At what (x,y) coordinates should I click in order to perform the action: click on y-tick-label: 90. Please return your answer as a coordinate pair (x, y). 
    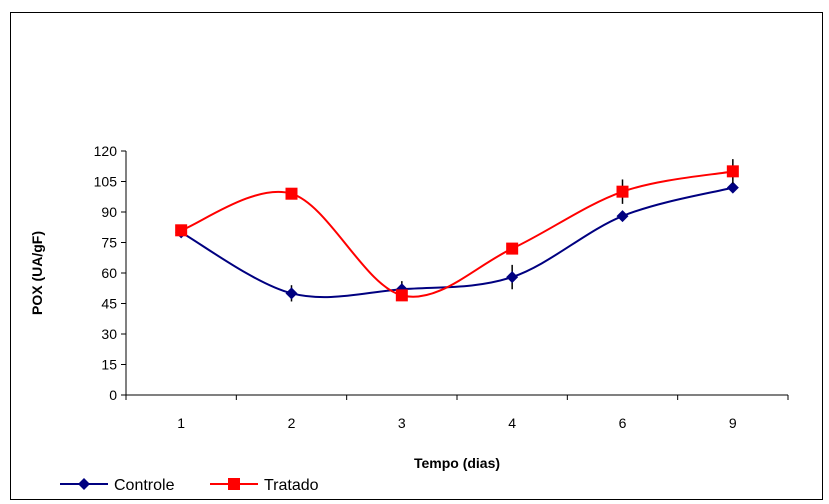
    Looking at the image, I should click on (109, 212).